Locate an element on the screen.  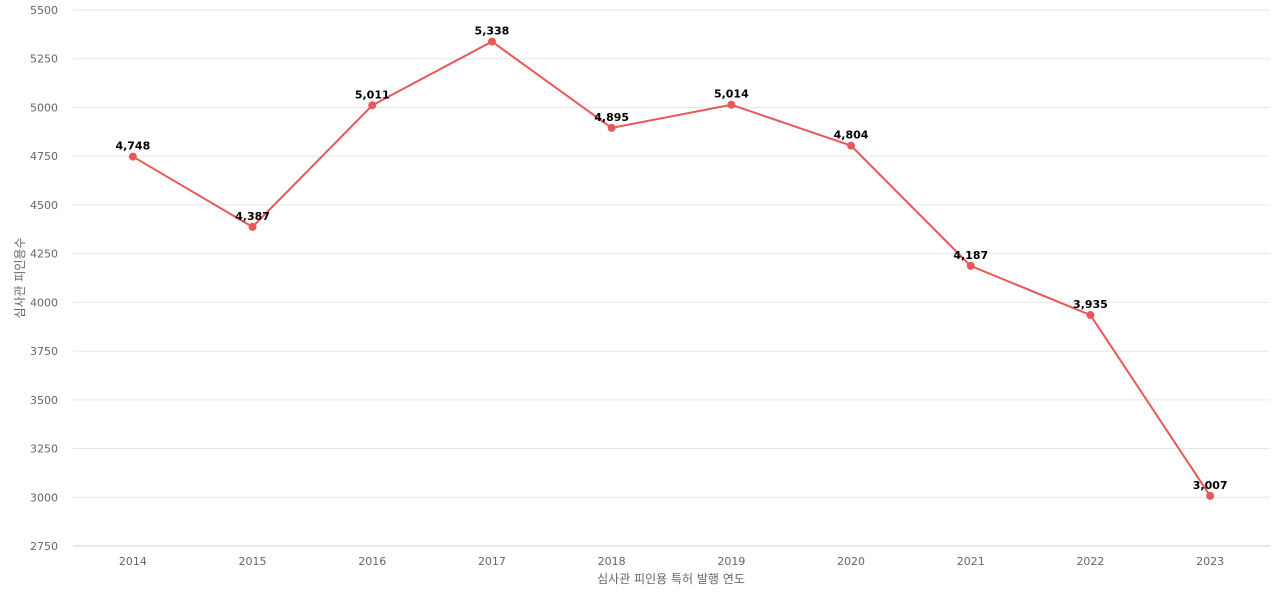
x-tick-label: 2020 is located at coordinates (851, 561).